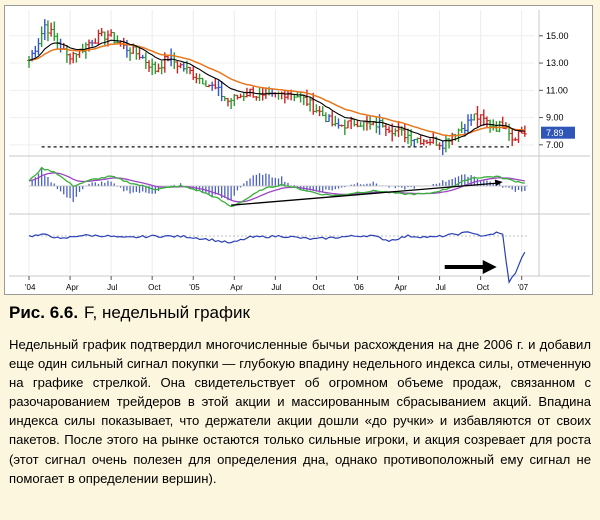  I want to click on divergence-arrowhead, so click(498, 182).